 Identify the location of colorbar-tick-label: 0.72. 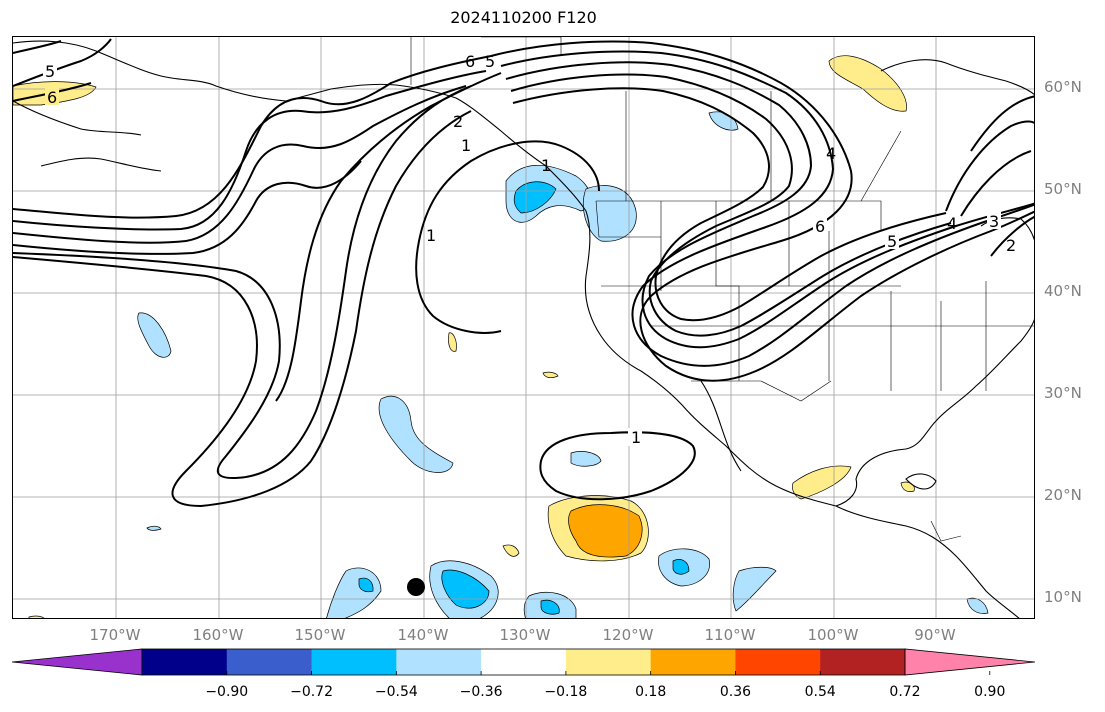
(905, 692).